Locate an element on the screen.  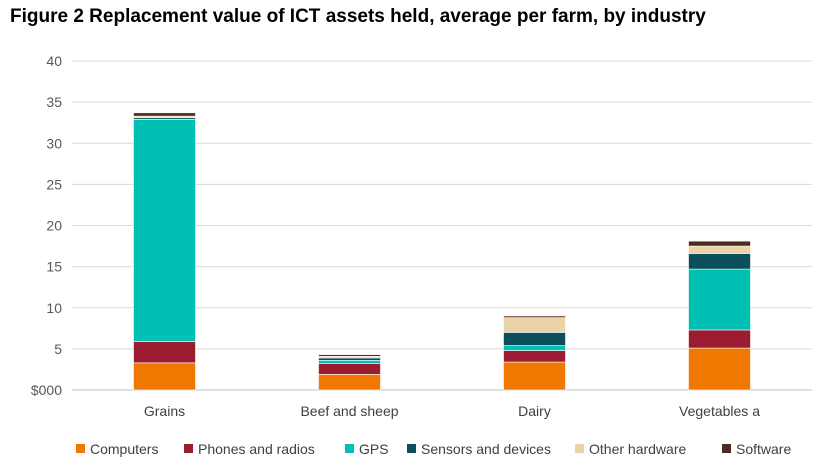
y-axis-ticks: $000 5 10 15 20 25 30 35 40 is located at coordinates (46, 225).